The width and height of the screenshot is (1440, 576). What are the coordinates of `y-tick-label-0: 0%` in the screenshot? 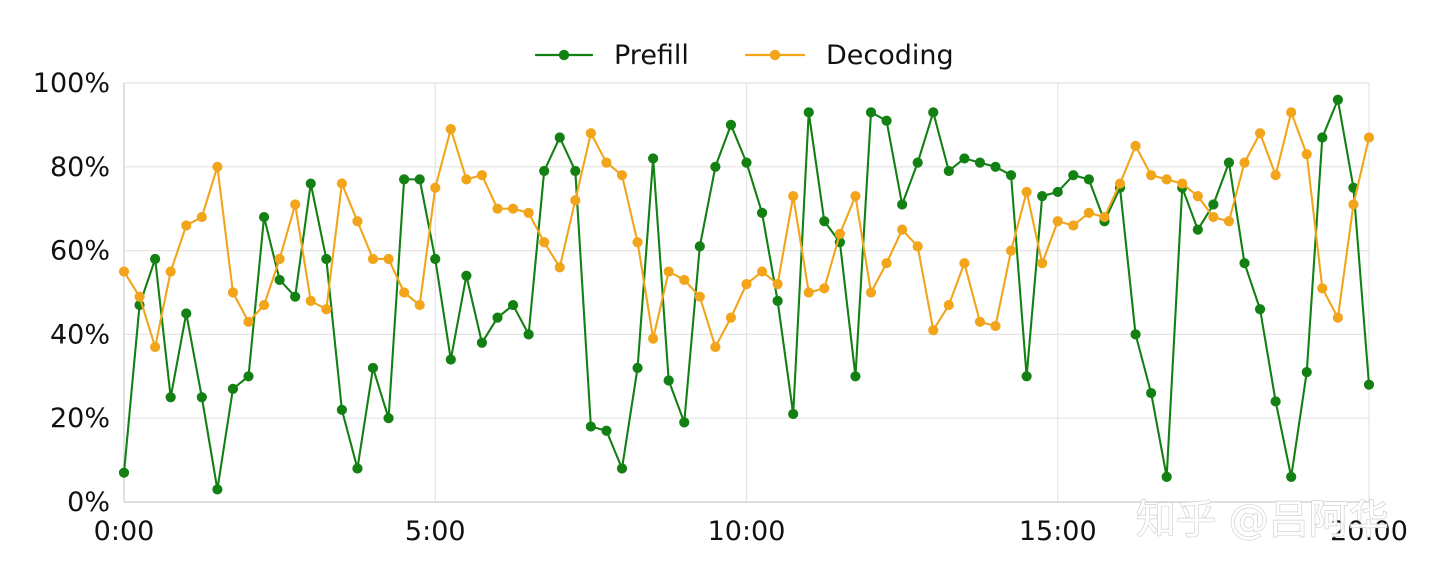 It's located at (88, 502).